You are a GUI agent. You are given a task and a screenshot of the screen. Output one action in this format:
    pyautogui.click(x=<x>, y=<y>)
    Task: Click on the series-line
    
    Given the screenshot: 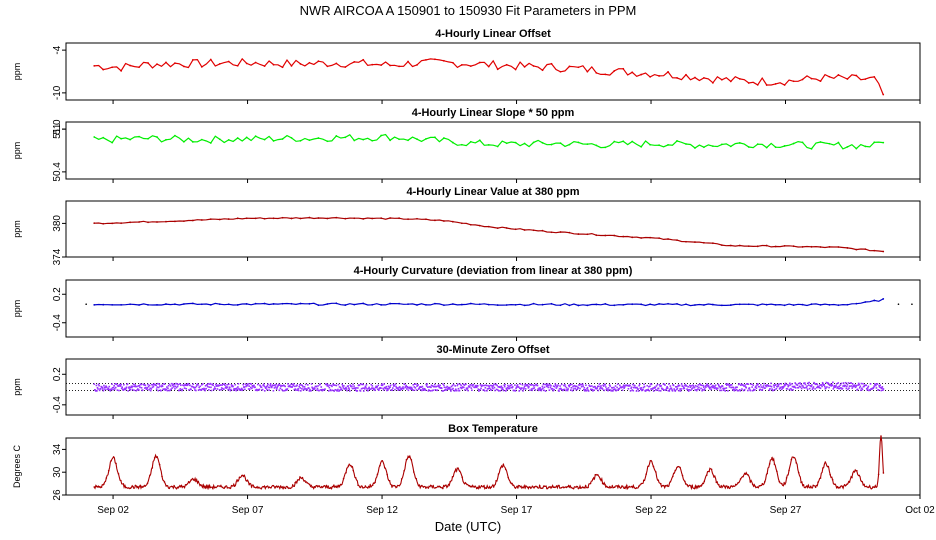 What is the action you would take?
    pyautogui.click(x=488, y=463)
    